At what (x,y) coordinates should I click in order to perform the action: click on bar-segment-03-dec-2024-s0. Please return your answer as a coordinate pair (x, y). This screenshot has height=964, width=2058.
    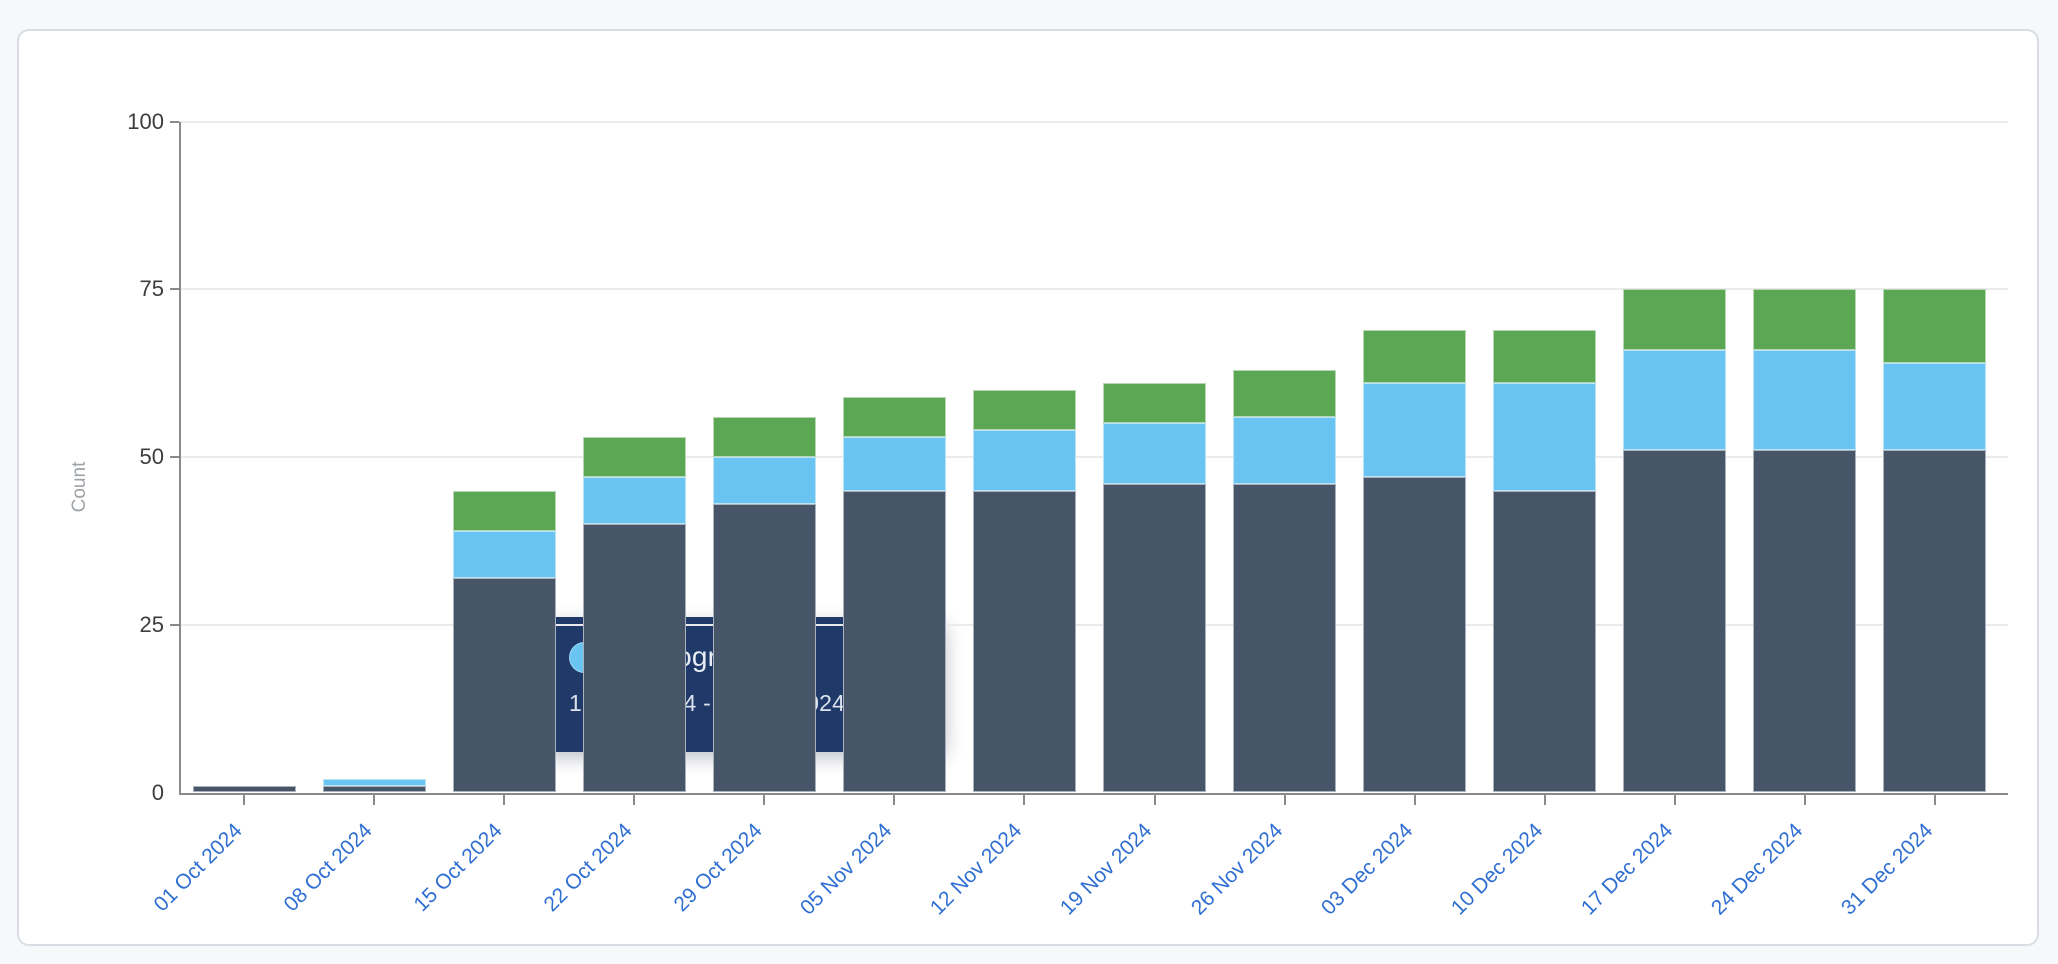
    Looking at the image, I should click on (1415, 635).